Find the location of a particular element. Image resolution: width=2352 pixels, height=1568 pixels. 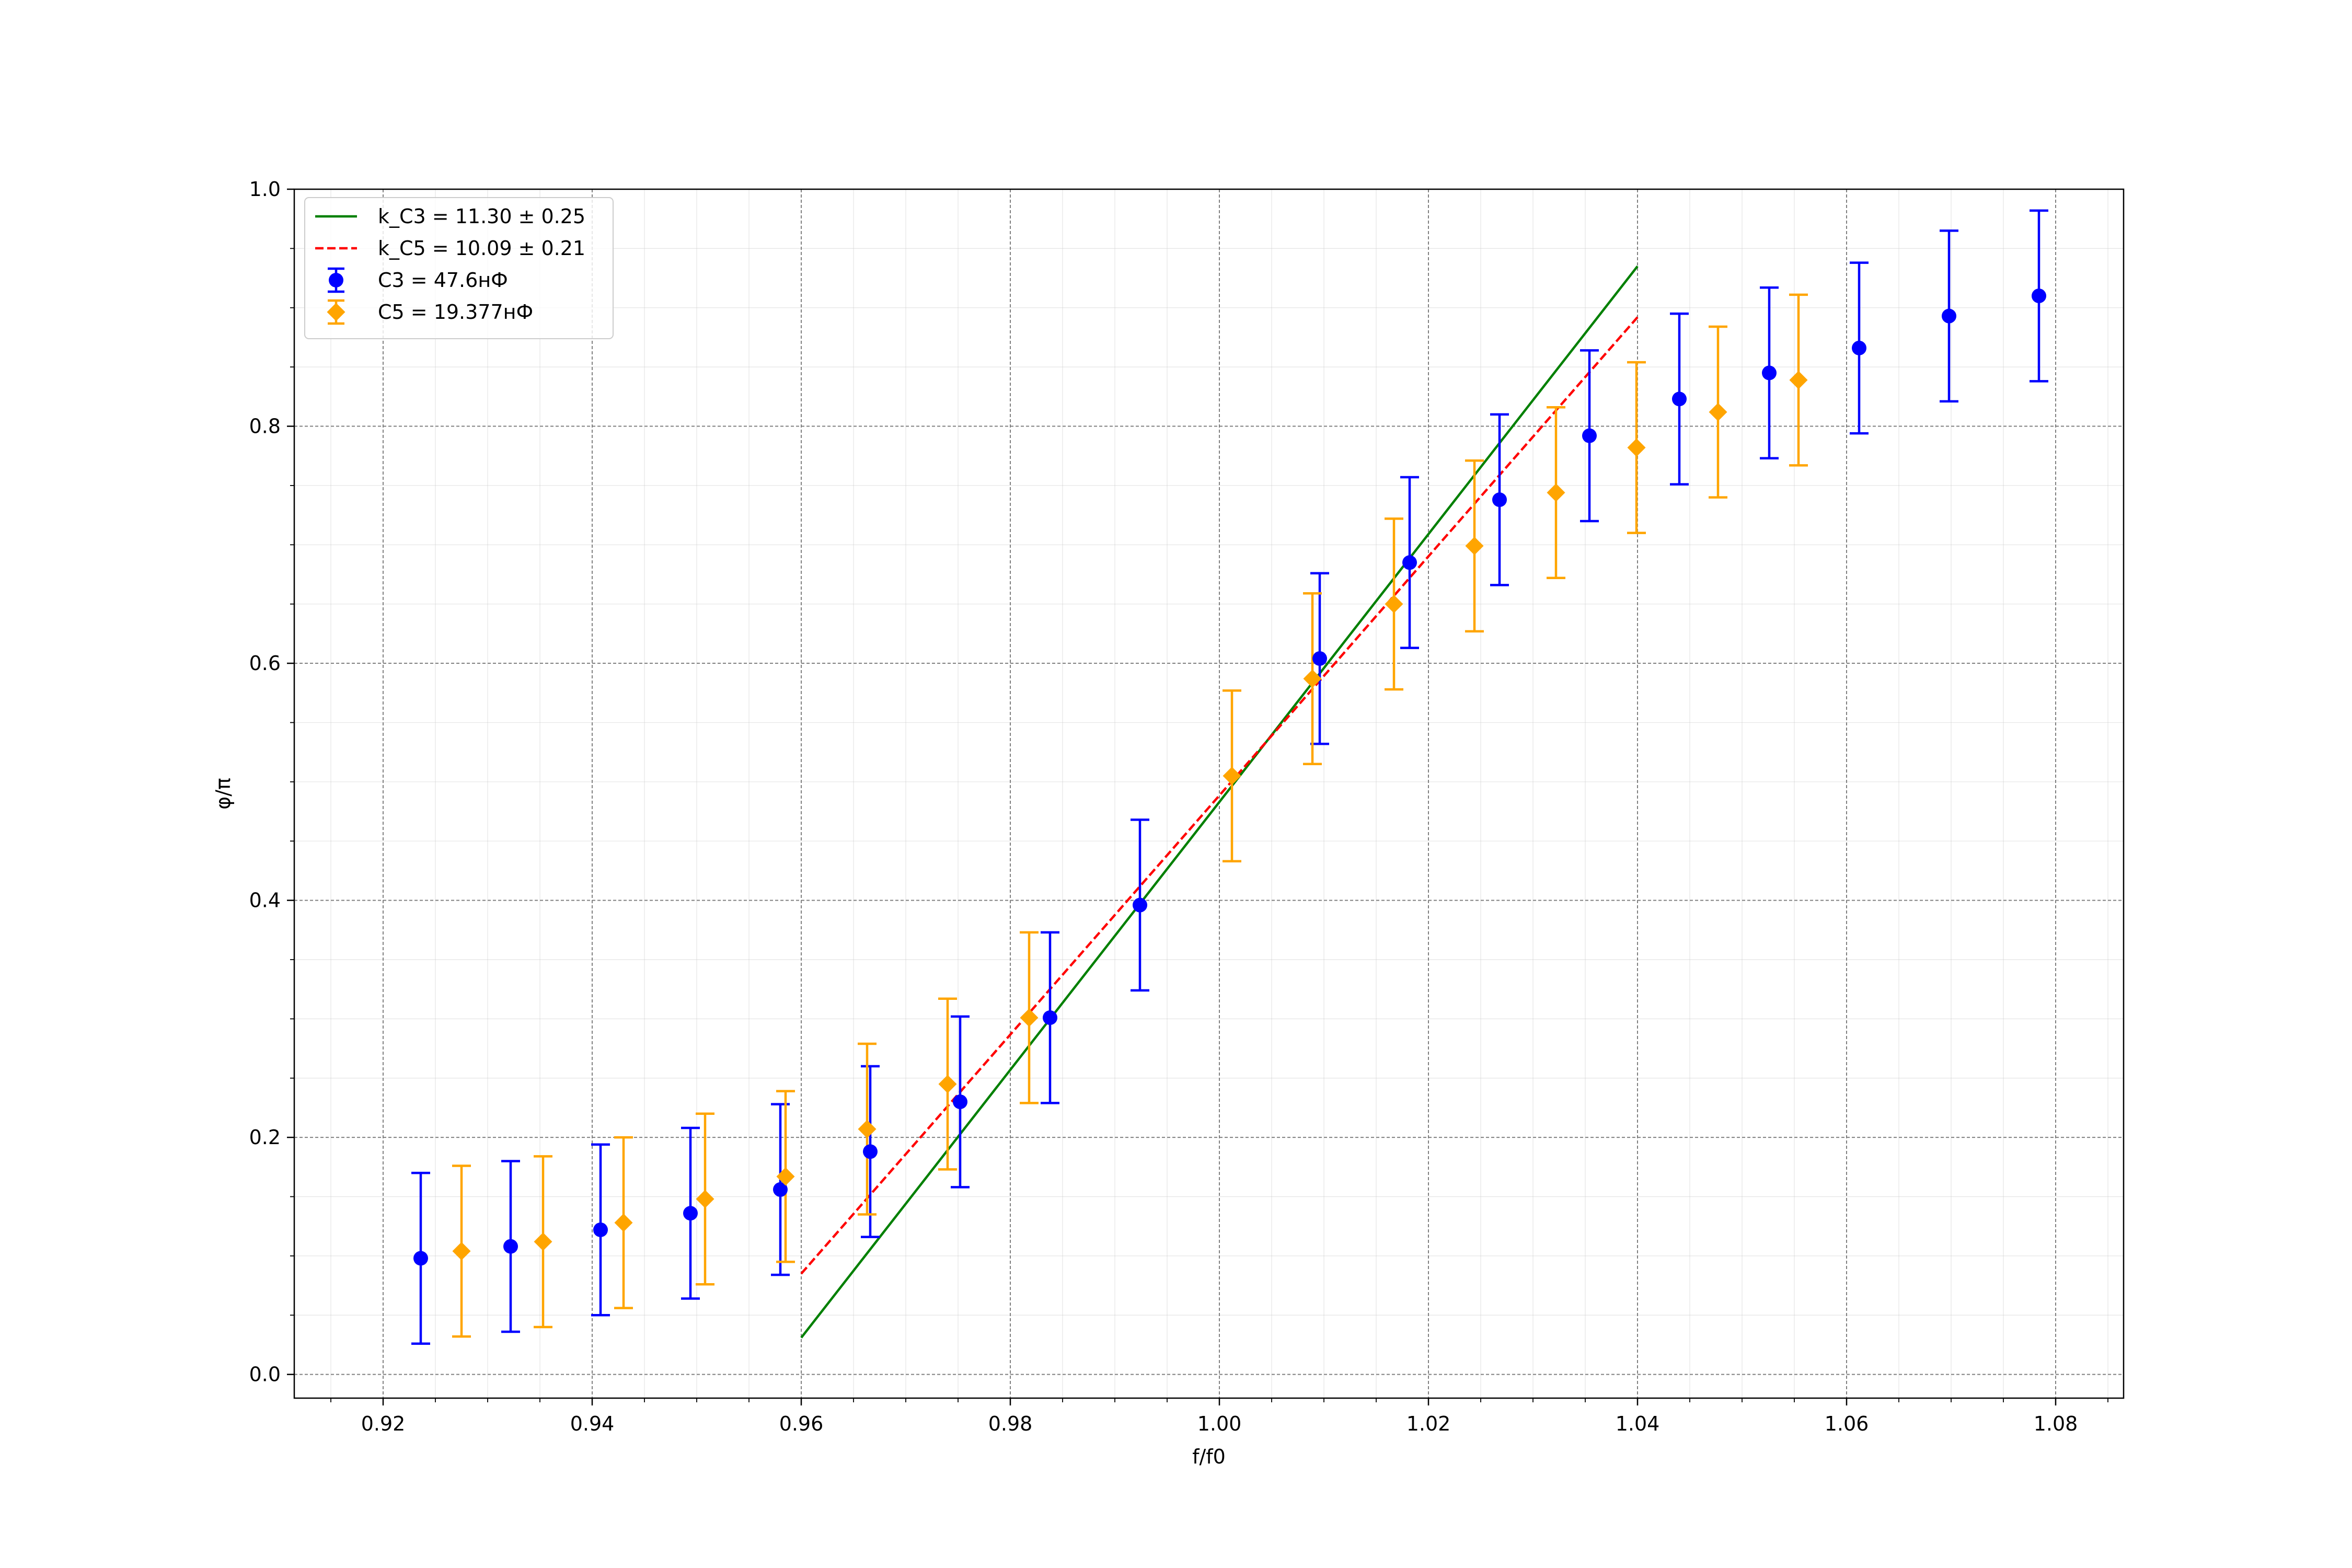

legend-label: C5 = 19.377нФ is located at coordinates (455, 312).